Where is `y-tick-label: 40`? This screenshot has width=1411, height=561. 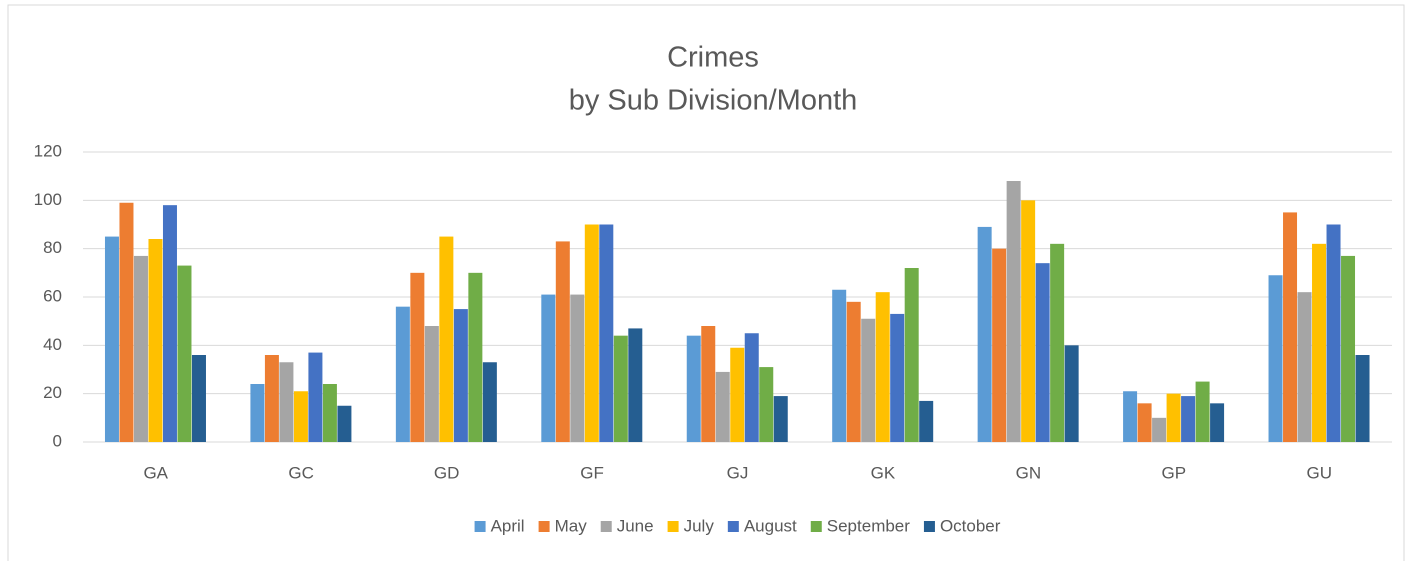 y-tick-label: 40 is located at coordinates (52, 344).